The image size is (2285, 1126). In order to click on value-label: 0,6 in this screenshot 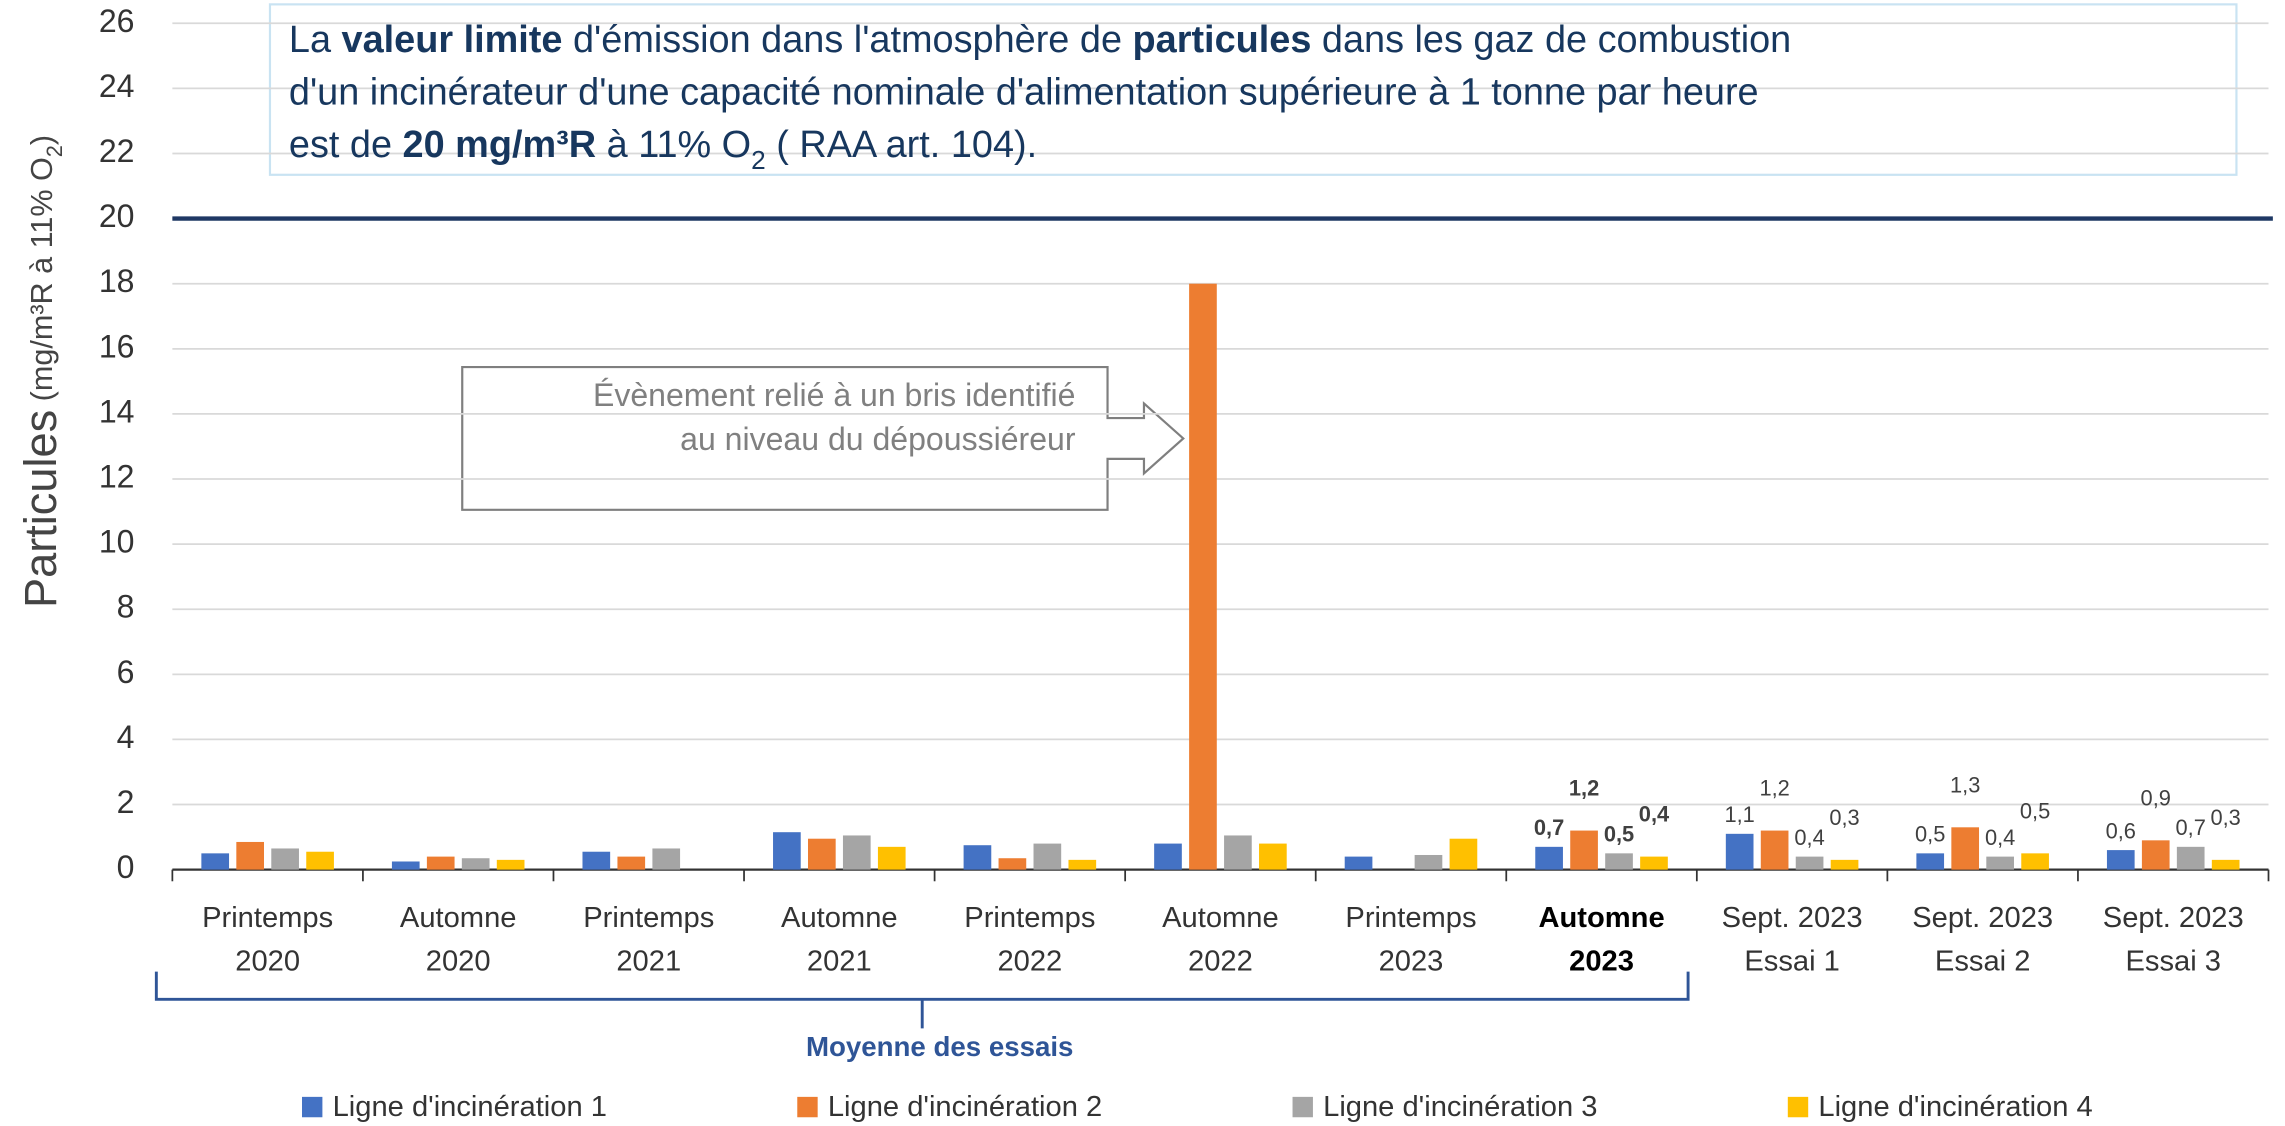, I will do `click(2121, 830)`.